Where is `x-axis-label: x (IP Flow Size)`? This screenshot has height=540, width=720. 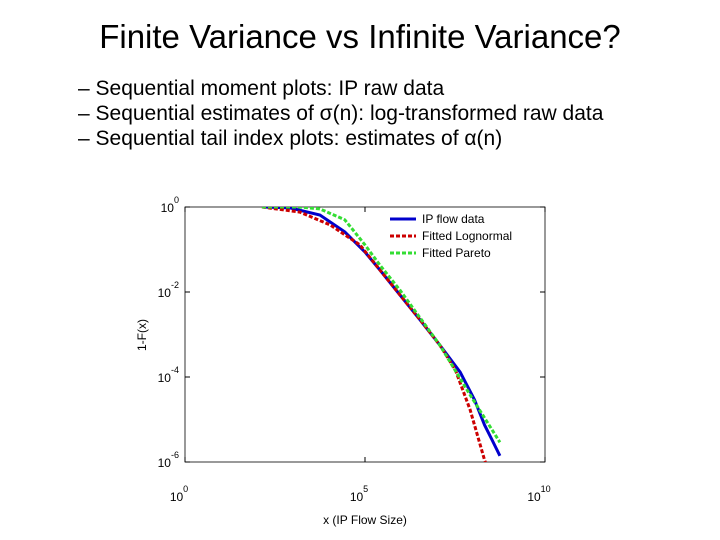
x-axis-label: x (IP Flow Size) is located at coordinates (365, 520).